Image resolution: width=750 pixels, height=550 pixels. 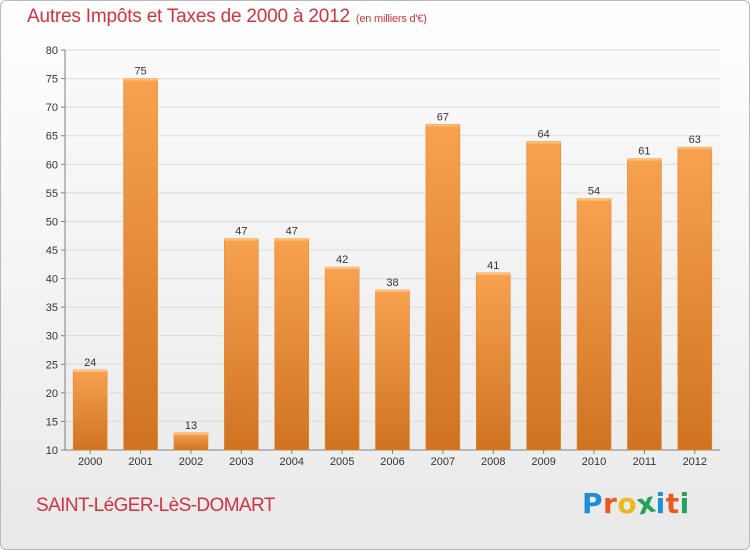 I want to click on y-tick-label: 30, so click(x=52, y=337).